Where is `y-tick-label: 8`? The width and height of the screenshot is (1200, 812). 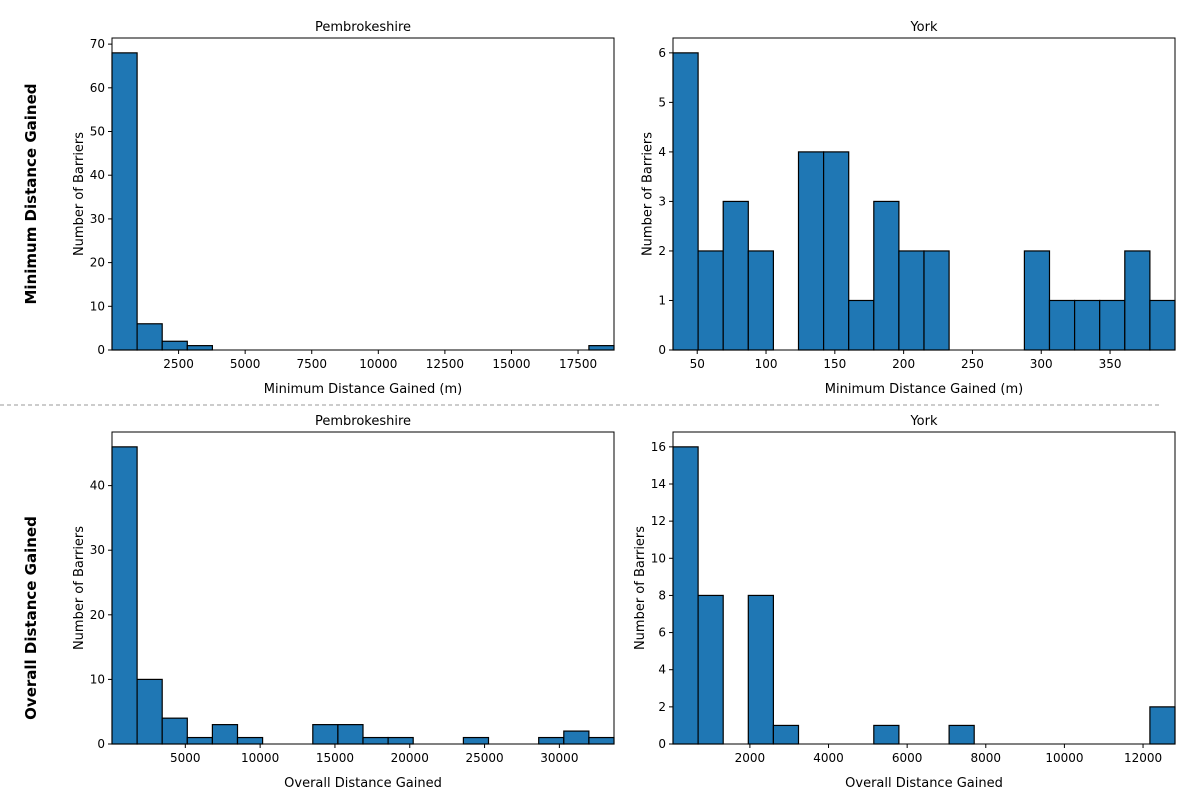
y-tick-label: 8 is located at coordinates (662, 595).